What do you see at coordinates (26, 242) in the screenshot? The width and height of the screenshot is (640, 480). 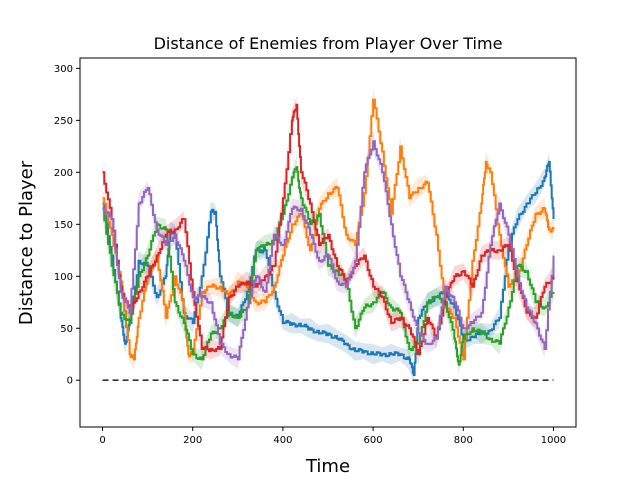 I see `y-axis-title: Distance to Player` at bounding box center [26, 242].